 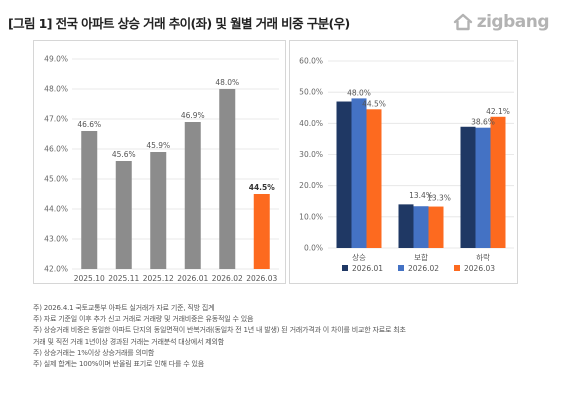 I want to click on y-tick-label: 50.0%, so click(x=311, y=92).